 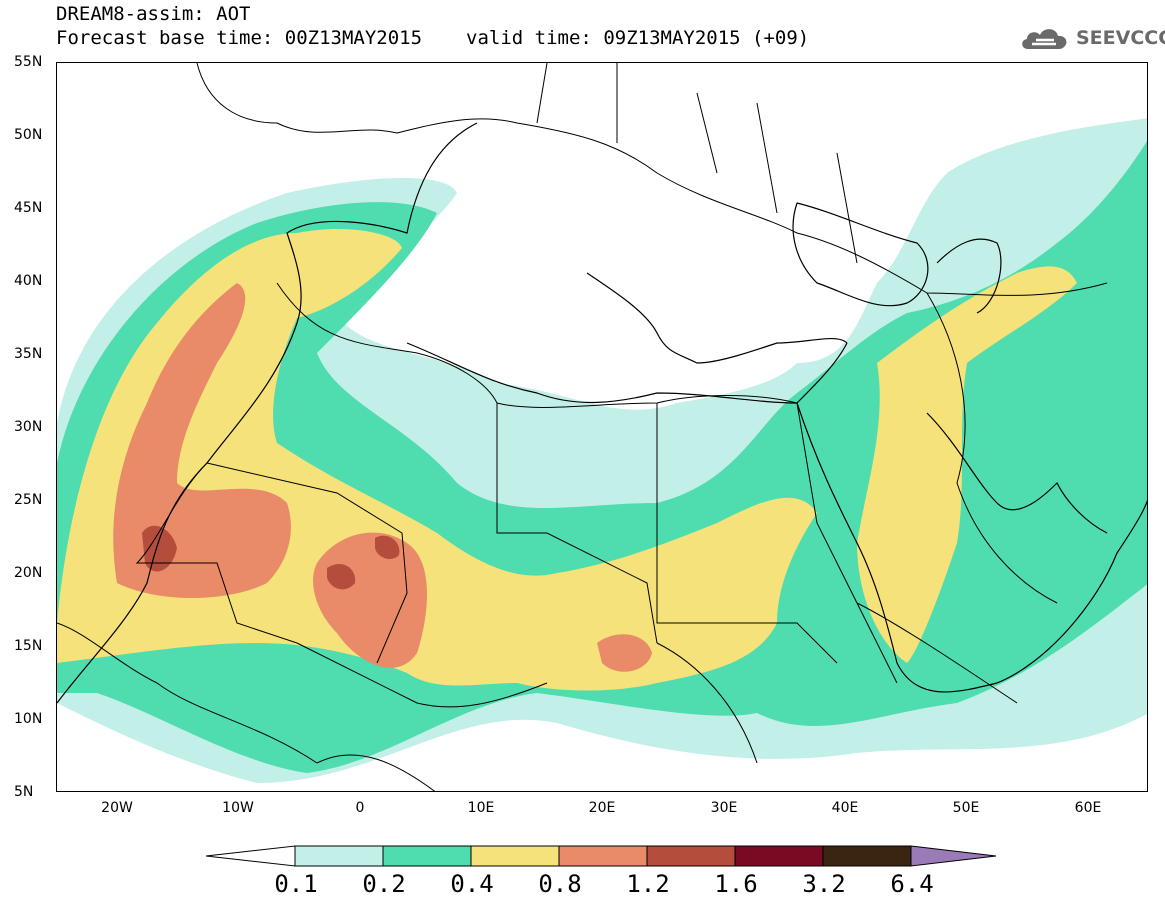 What do you see at coordinates (339, 856) in the screenshot?
I see `colorbar-bin-0.1` at bounding box center [339, 856].